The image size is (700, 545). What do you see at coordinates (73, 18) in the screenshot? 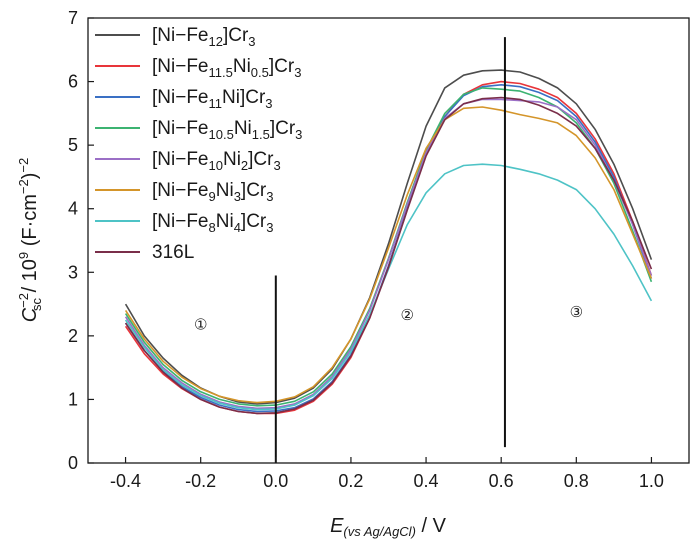
I see `y-tick-label: 7` at bounding box center [73, 18].